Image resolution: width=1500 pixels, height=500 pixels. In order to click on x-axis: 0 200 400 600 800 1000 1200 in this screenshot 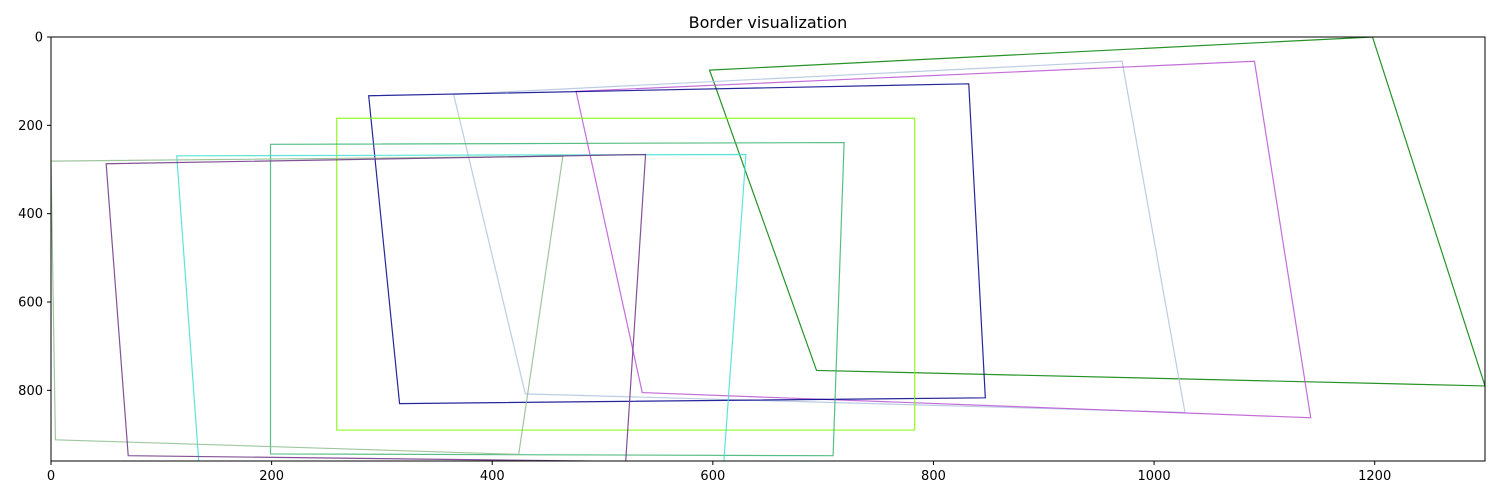, I will do `click(719, 472)`.